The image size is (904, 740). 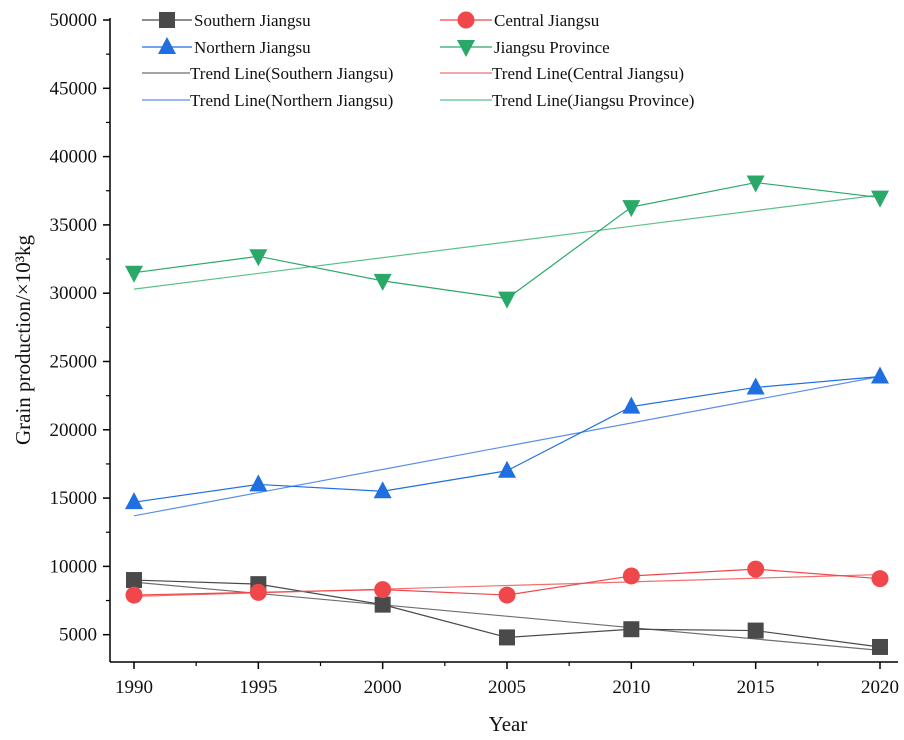 I want to click on x-tick-label-2015: 2015, so click(x=756, y=687).